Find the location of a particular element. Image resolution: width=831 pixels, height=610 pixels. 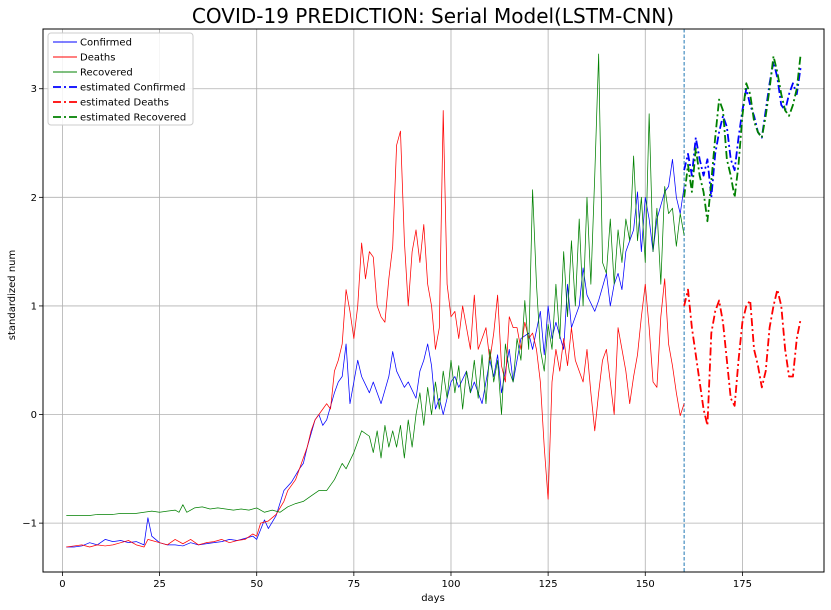

x-tick-label: 50 is located at coordinates (256, 584).